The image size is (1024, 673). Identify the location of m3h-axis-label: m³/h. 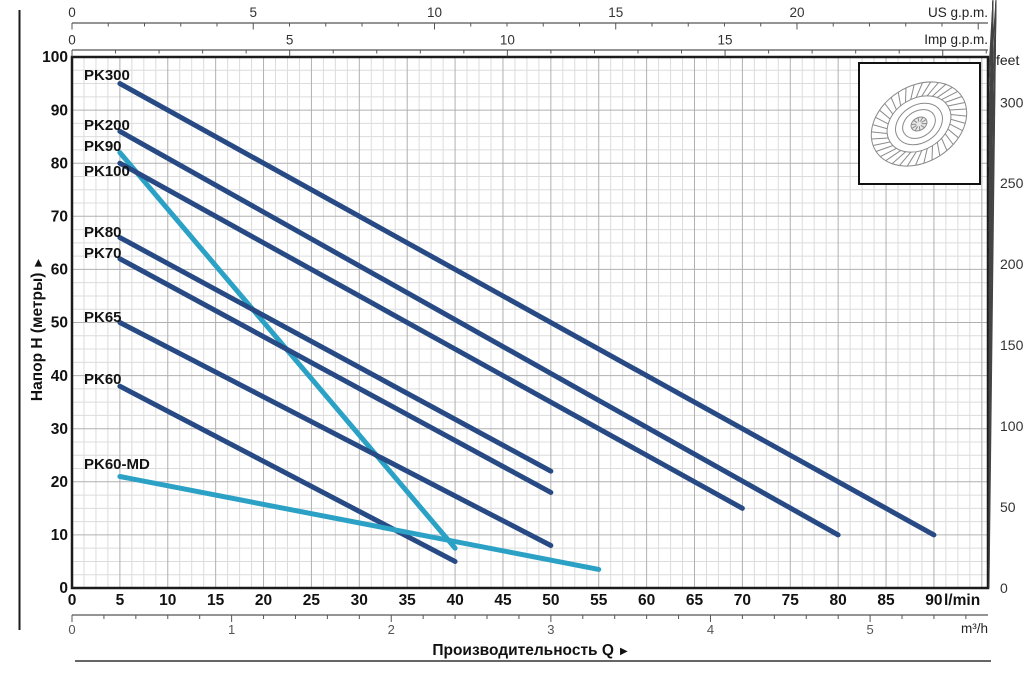
(974, 628).